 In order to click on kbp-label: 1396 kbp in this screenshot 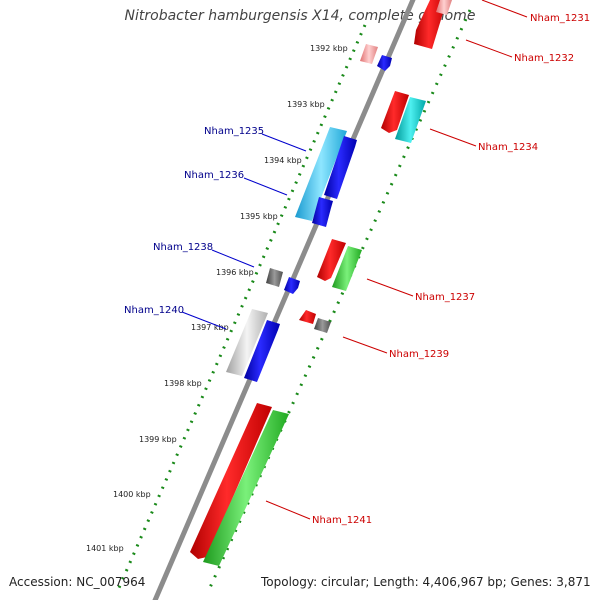, I will do `click(235, 272)`.